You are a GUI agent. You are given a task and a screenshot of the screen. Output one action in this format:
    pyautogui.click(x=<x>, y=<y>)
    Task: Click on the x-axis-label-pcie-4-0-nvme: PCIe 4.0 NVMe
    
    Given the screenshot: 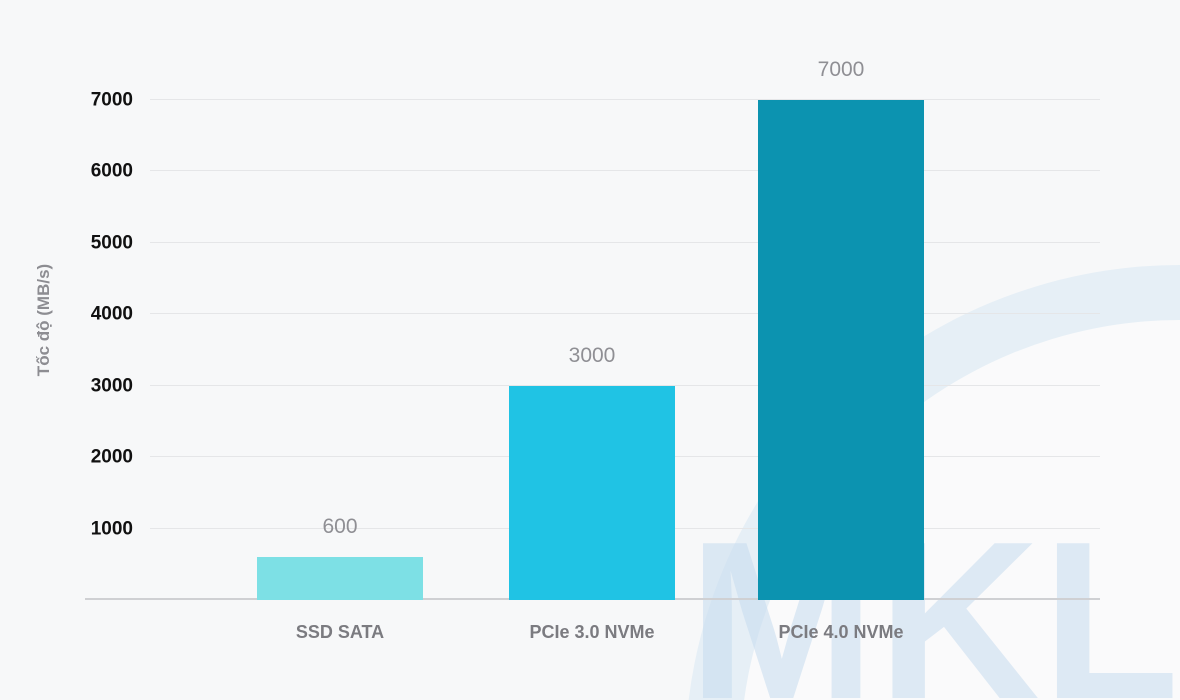 What is the action you would take?
    pyautogui.click(x=841, y=632)
    